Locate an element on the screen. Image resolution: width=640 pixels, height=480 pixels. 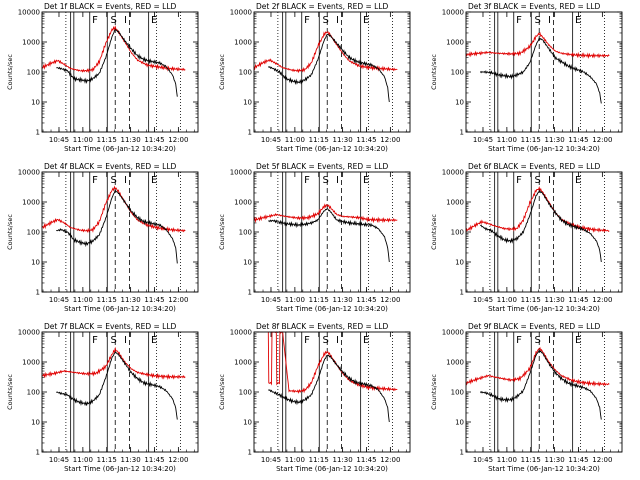
chart-title: Det 1f BLACK = Events, RED = LLD is located at coordinates (110, 6).